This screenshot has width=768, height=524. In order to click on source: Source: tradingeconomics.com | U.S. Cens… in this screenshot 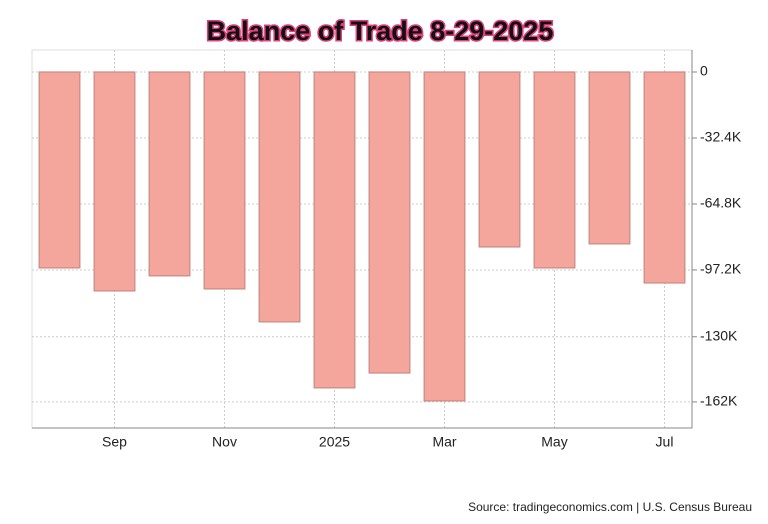, I will do `click(610, 507)`.